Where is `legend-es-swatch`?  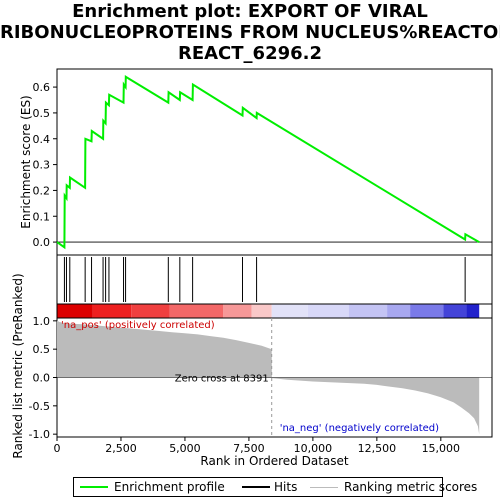 legend-es-swatch is located at coordinates (94, 487).